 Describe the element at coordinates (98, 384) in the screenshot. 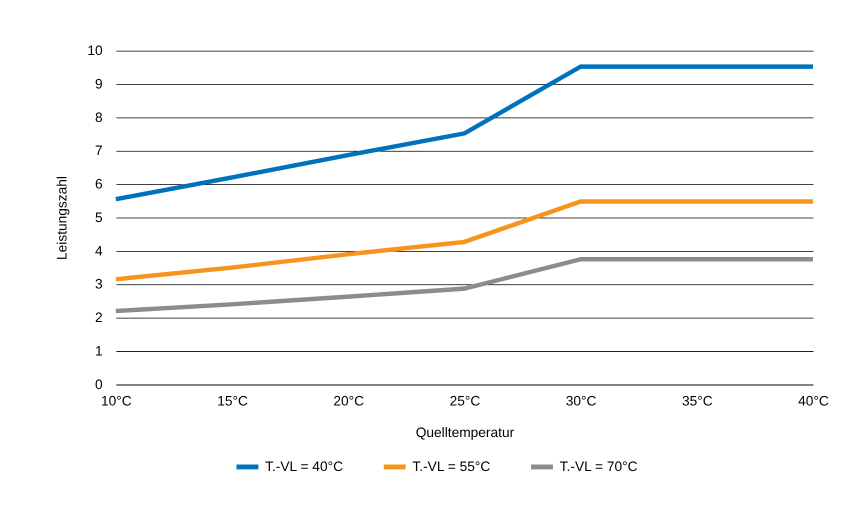

I see `y-tick-label: 0` at that location.